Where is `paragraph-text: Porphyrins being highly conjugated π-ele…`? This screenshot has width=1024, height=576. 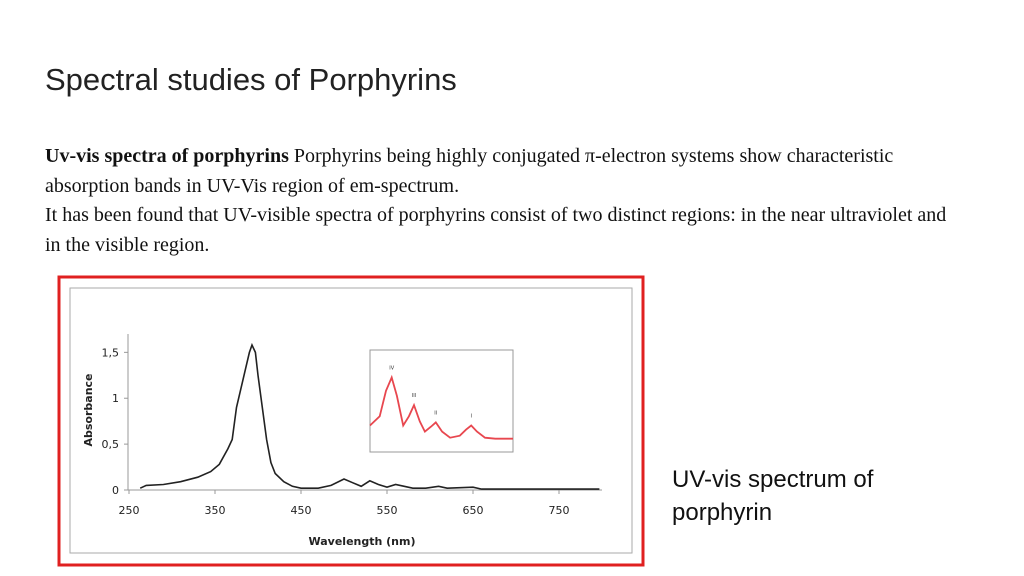 paragraph-text: Porphyrins being highly conjugated π-ele… is located at coordinates (469, 171).